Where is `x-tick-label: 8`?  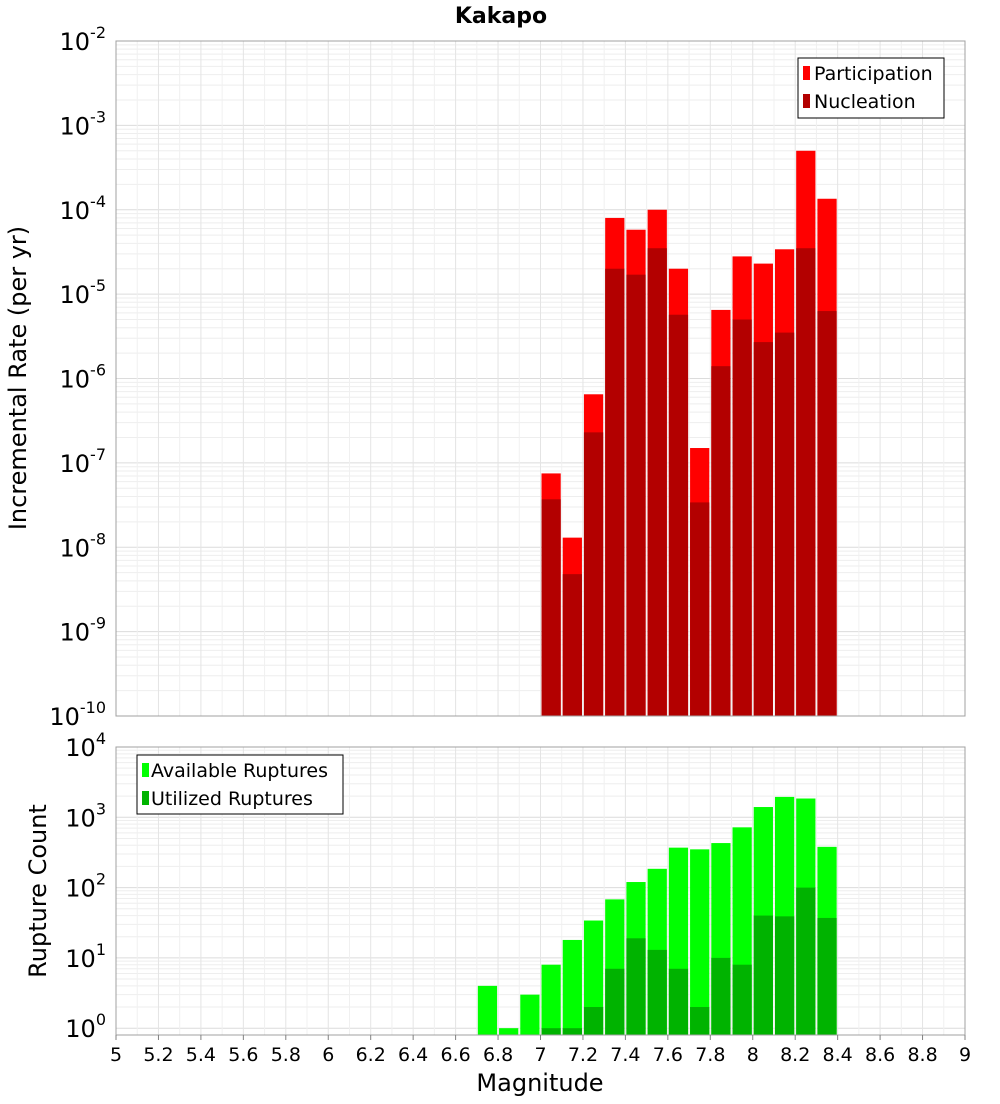
x-tick-label: 8 is located at coordinates (753, 1055).